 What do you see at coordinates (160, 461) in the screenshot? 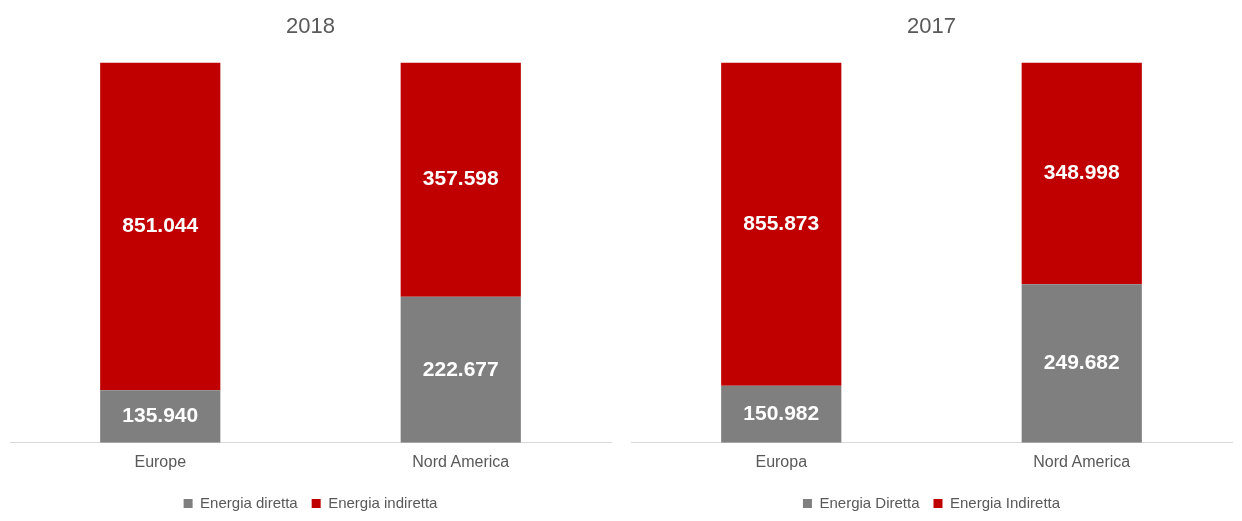
I see `x-tick-label: Europe` at bounding box center [160, 461].